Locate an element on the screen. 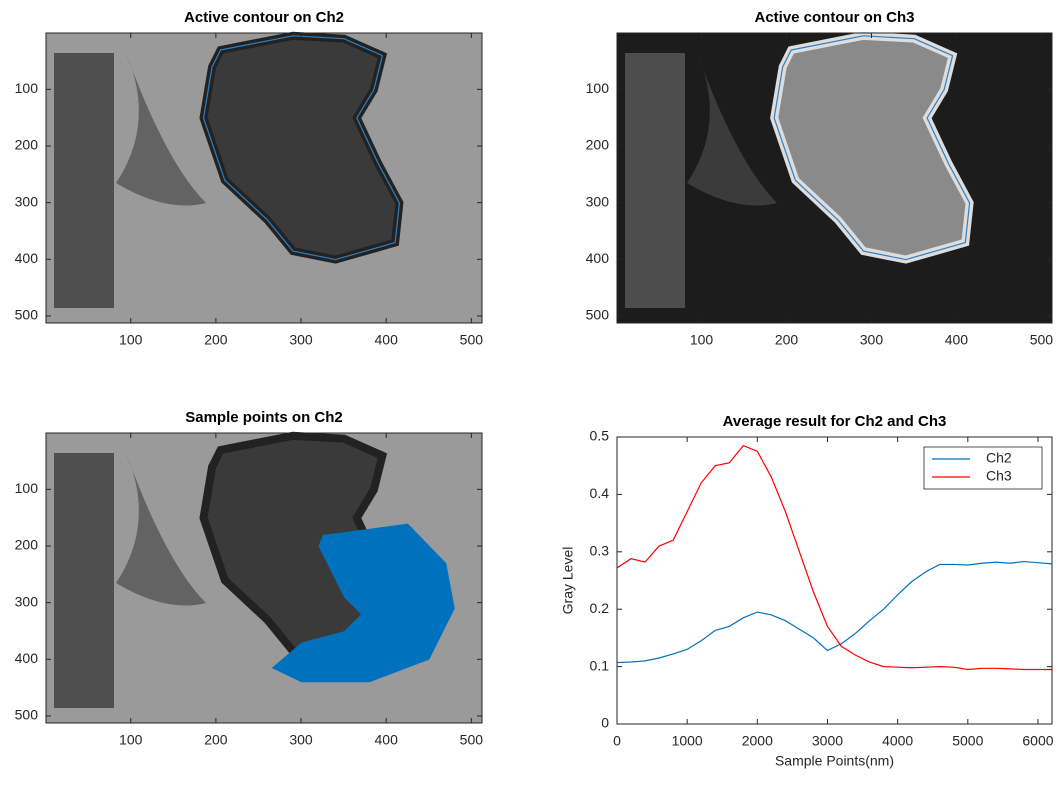 Image resolution: width=1064 pixels, height=785 pixels. legend is located at coordinates (983, 468).